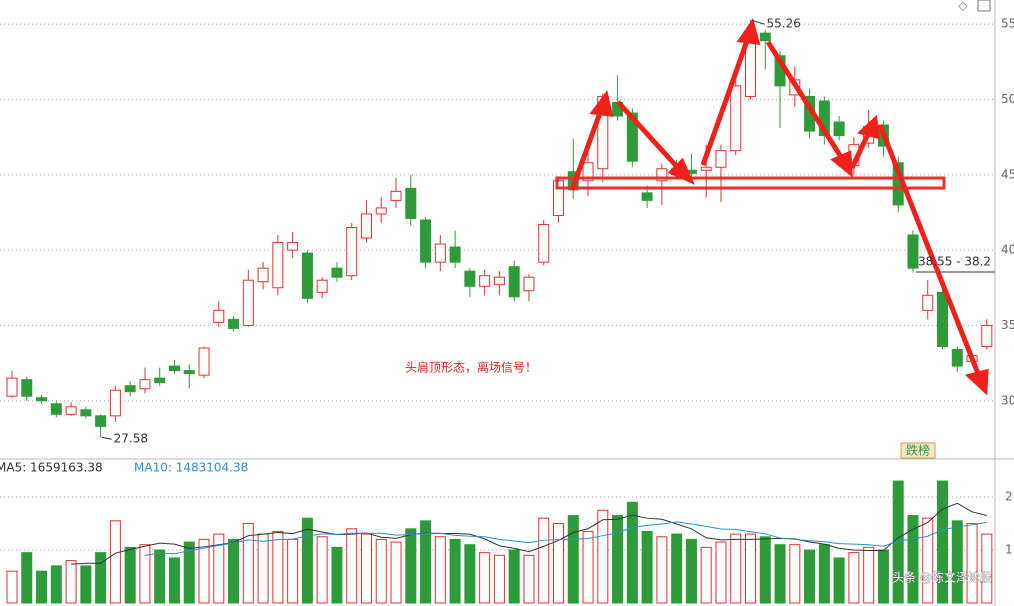 This screenshot has height=606, width=1014. Describe the element at coordinates (131, 439) in the screenshot. I see `low-label: 27.58` at that location.